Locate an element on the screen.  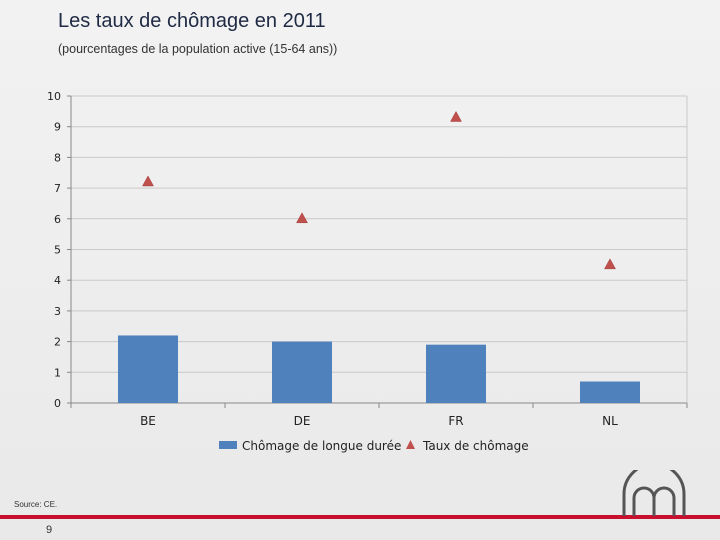
page-number: 9 is located at coordinates (49, 530).